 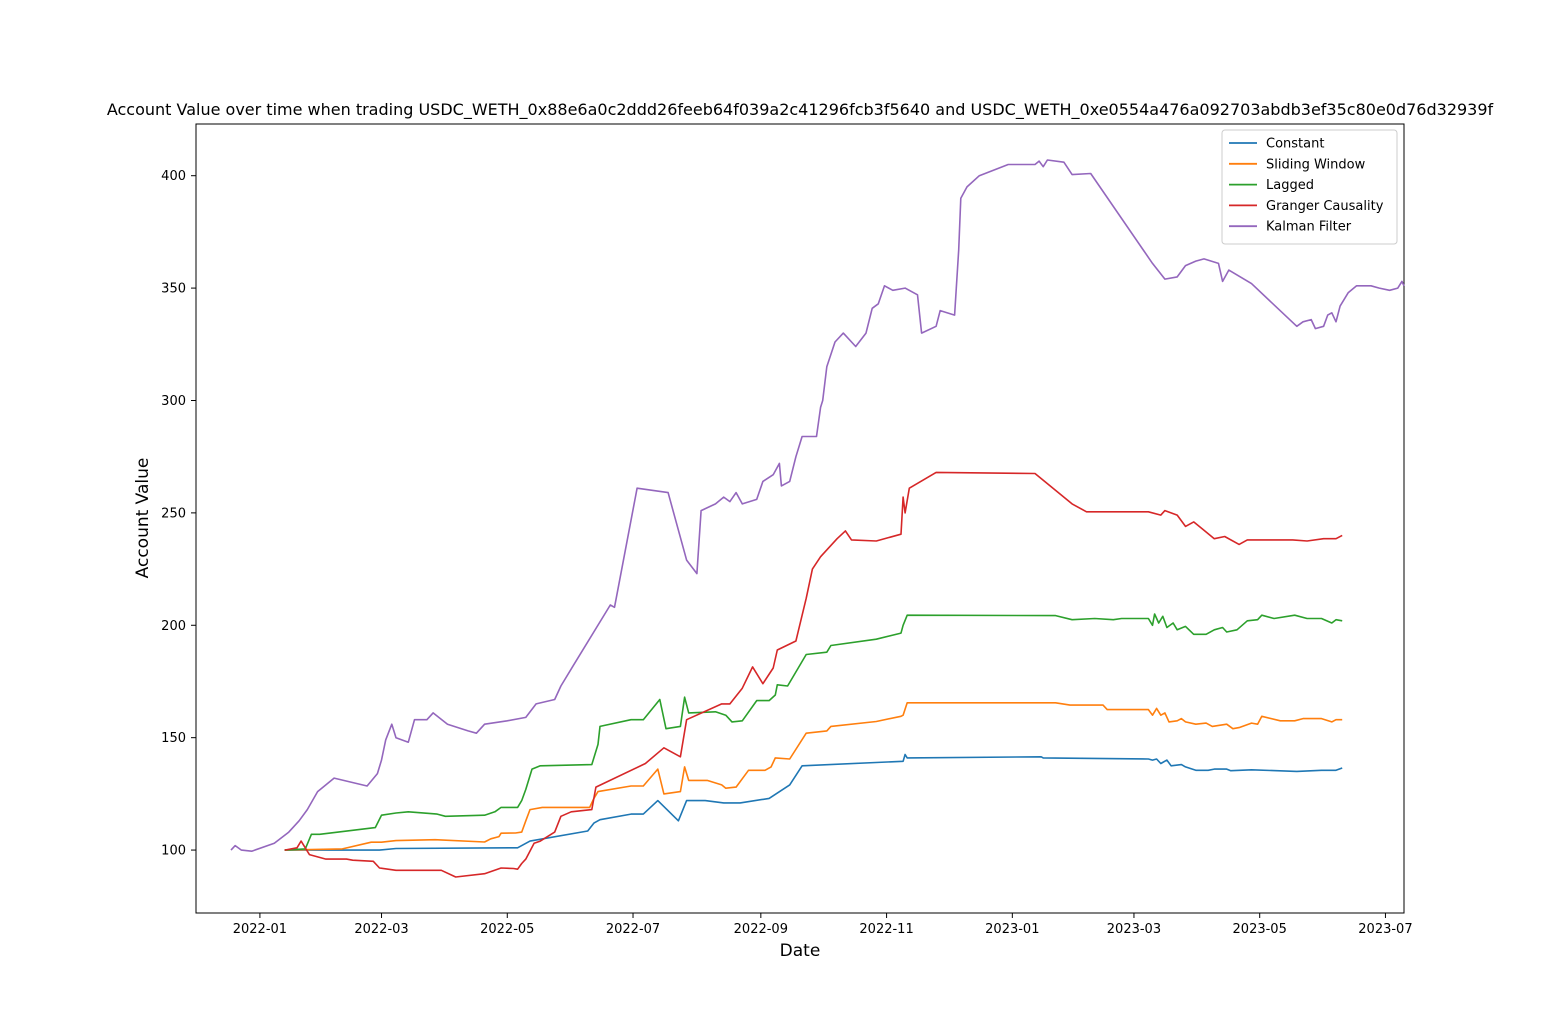 What do you see at coordinates (507, 929) in the screenshot?
I see `x-tick-label: 2022-05` at bounding box center [507, 929].